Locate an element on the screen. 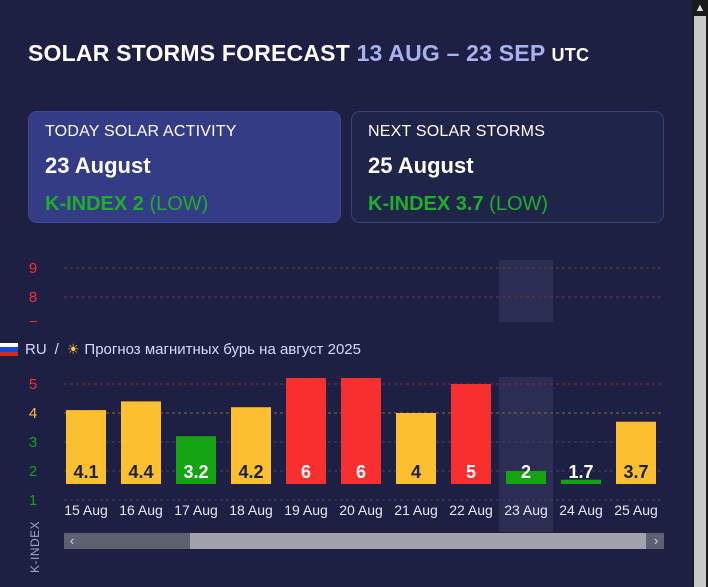  y-tick-label: 2 is located at coordinates (33, 471).